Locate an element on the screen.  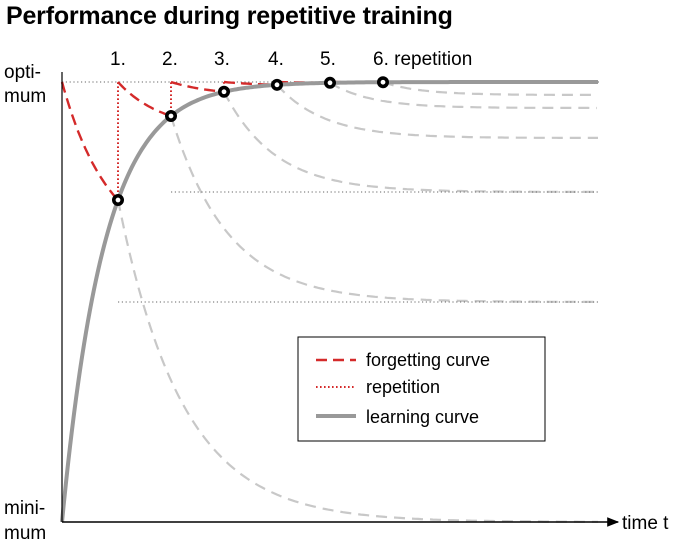
repetition-label-5: 5. is located at coordinates (328, 59).